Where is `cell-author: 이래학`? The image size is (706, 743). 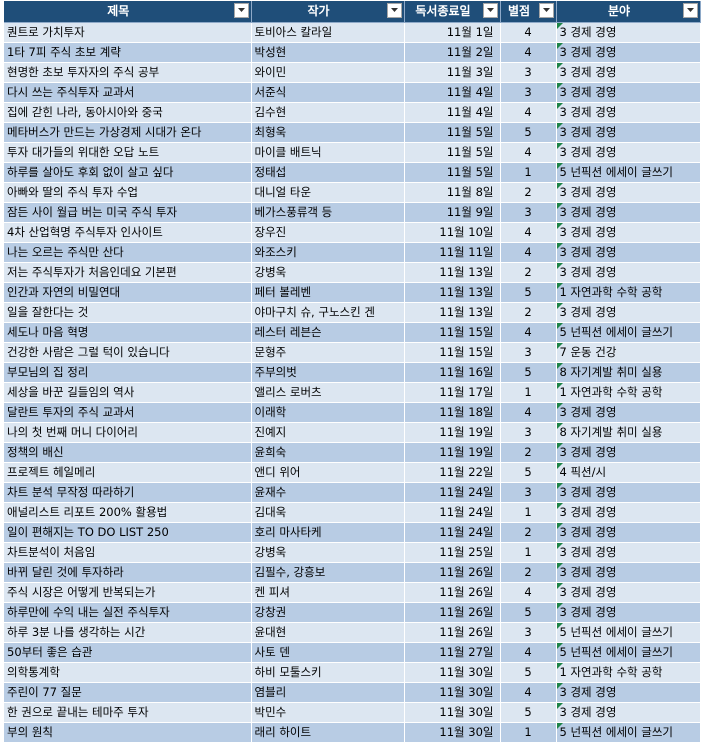
cell-author: 이래학 is located at coordinates (328, 412).